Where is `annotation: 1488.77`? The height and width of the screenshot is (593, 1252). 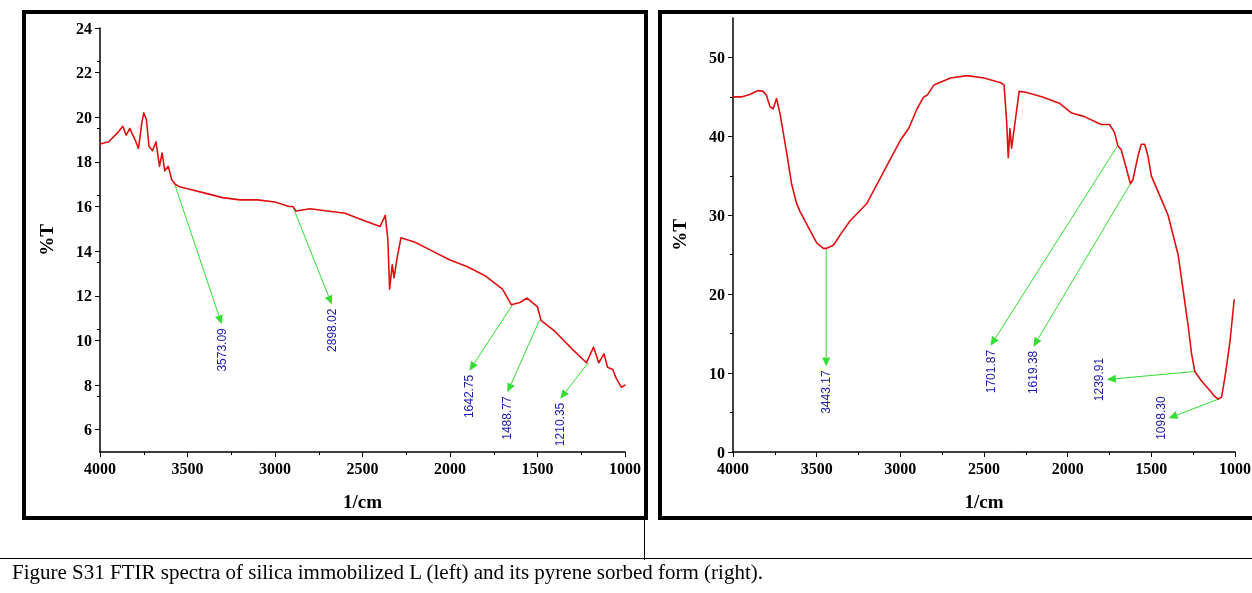
annotation: 1488.77 is located at coordinates (507, 418).